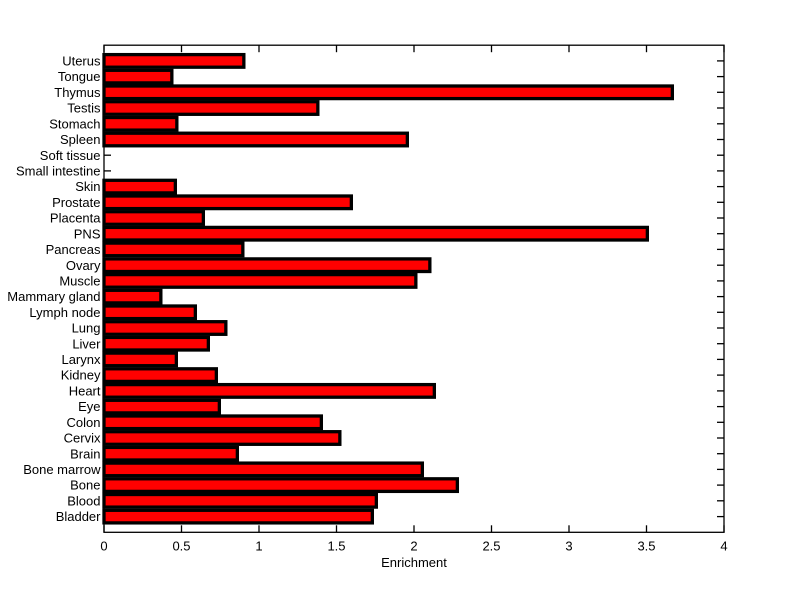  What do you see at coordinates (414, 562) in the screenshot?
I see `svg-text: Enrichment` at bounding box center [414, 562].